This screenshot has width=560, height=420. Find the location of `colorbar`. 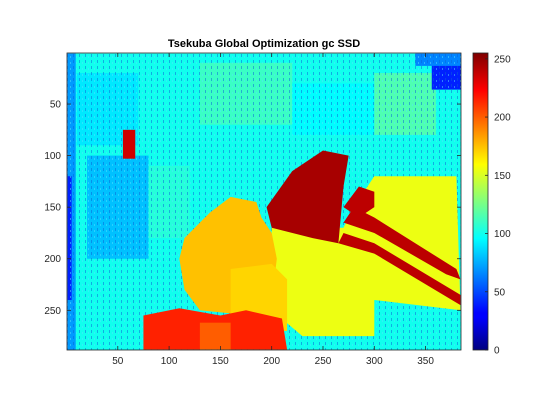

colorbar is located at coordinates (480, 201).